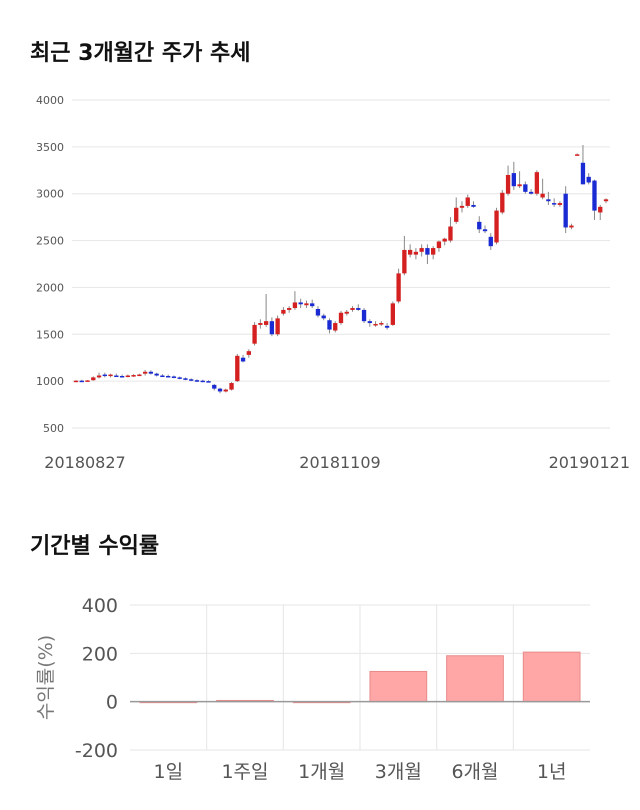  I want to click on y-tick-label: -200, so click(96, 751).